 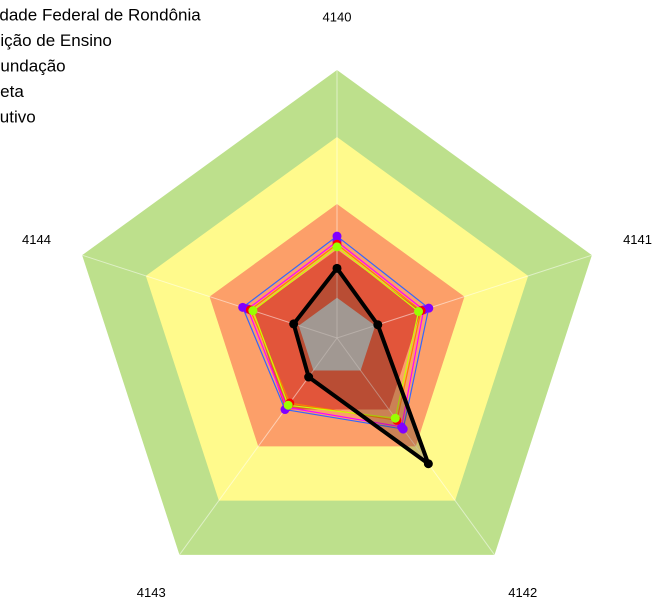 What do you see at coordinates (33, 65) in the screenshot?
I see `legend-label: Fundação` at bounding box center [33, 65].